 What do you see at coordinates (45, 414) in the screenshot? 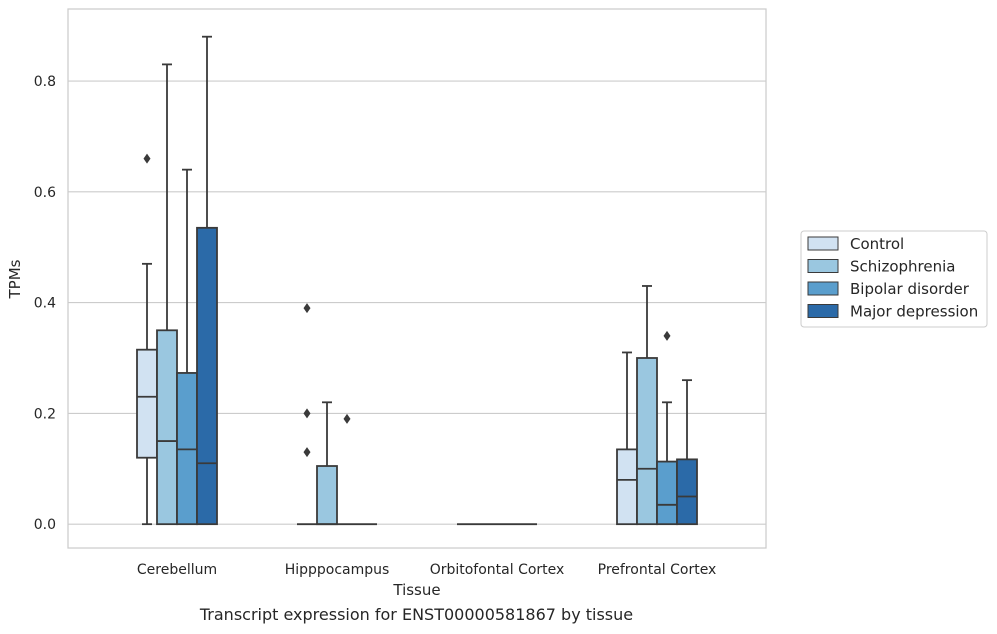
I see `y-tick-label: 0.2` at bounding box center [45, 414].